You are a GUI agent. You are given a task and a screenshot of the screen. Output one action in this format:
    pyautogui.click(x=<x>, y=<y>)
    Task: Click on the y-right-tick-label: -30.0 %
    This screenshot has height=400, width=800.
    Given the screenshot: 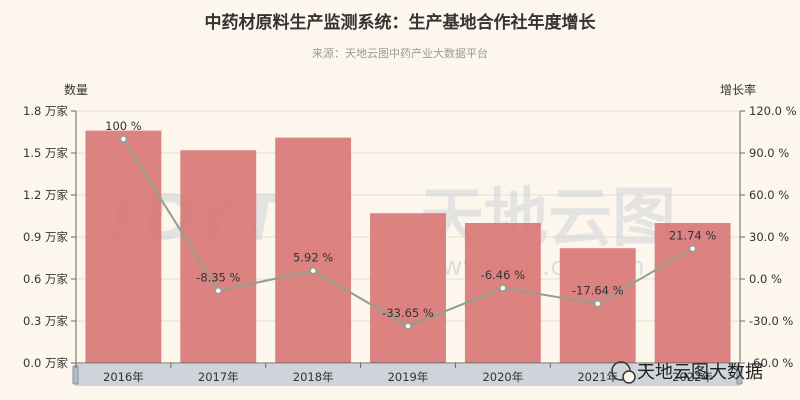 What is the action you would take?
    pyautogui.click(x=771, y=321)
    